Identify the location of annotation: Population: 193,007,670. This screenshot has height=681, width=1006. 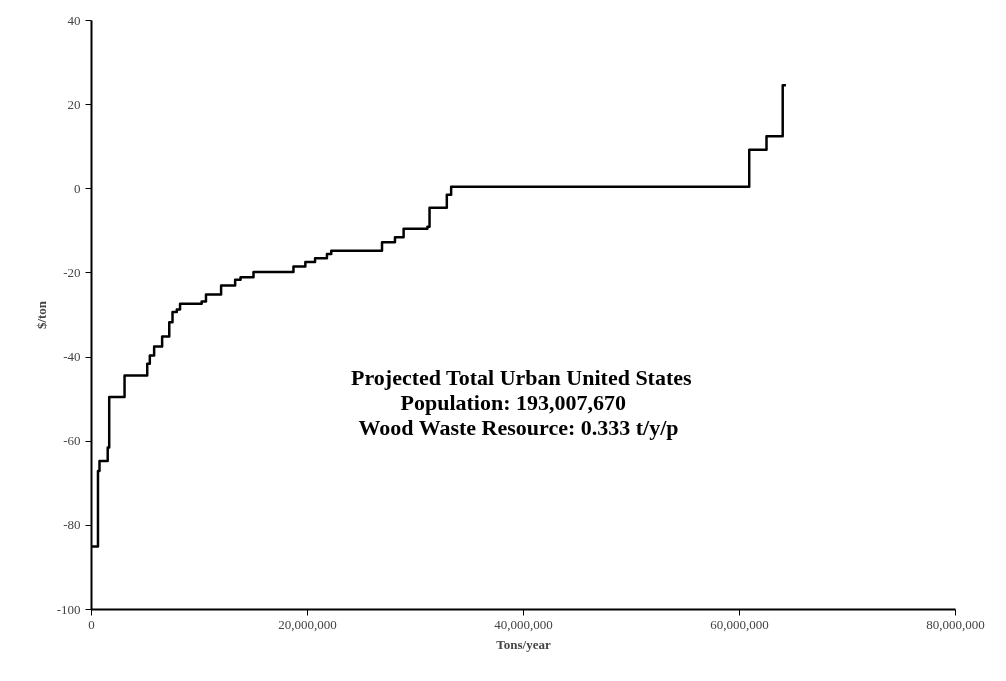
(513, 402).